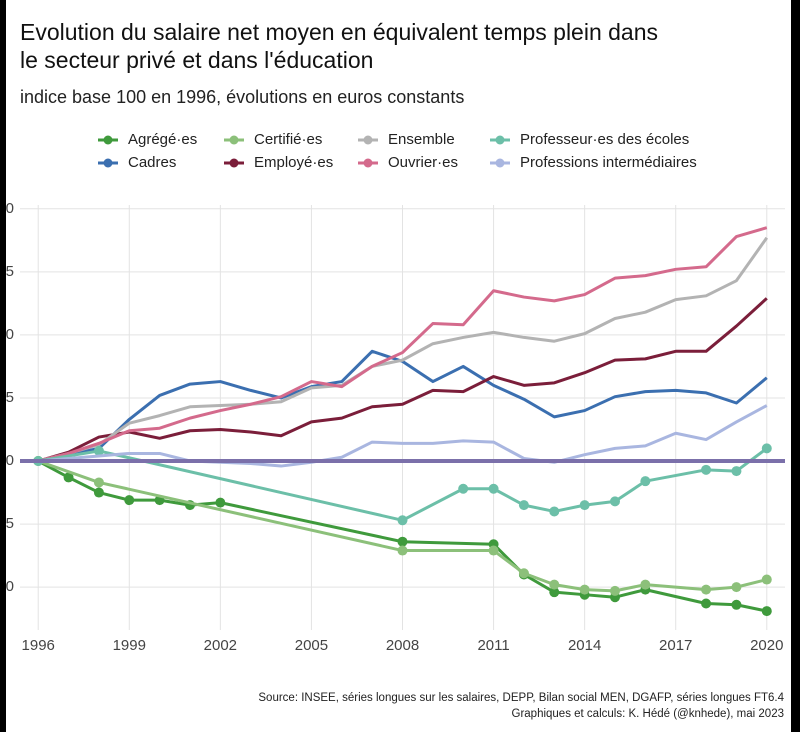  What do you see at coordinates (403, 436) in the screenshot?
I see `series-line` at bounding box center [403, 436].